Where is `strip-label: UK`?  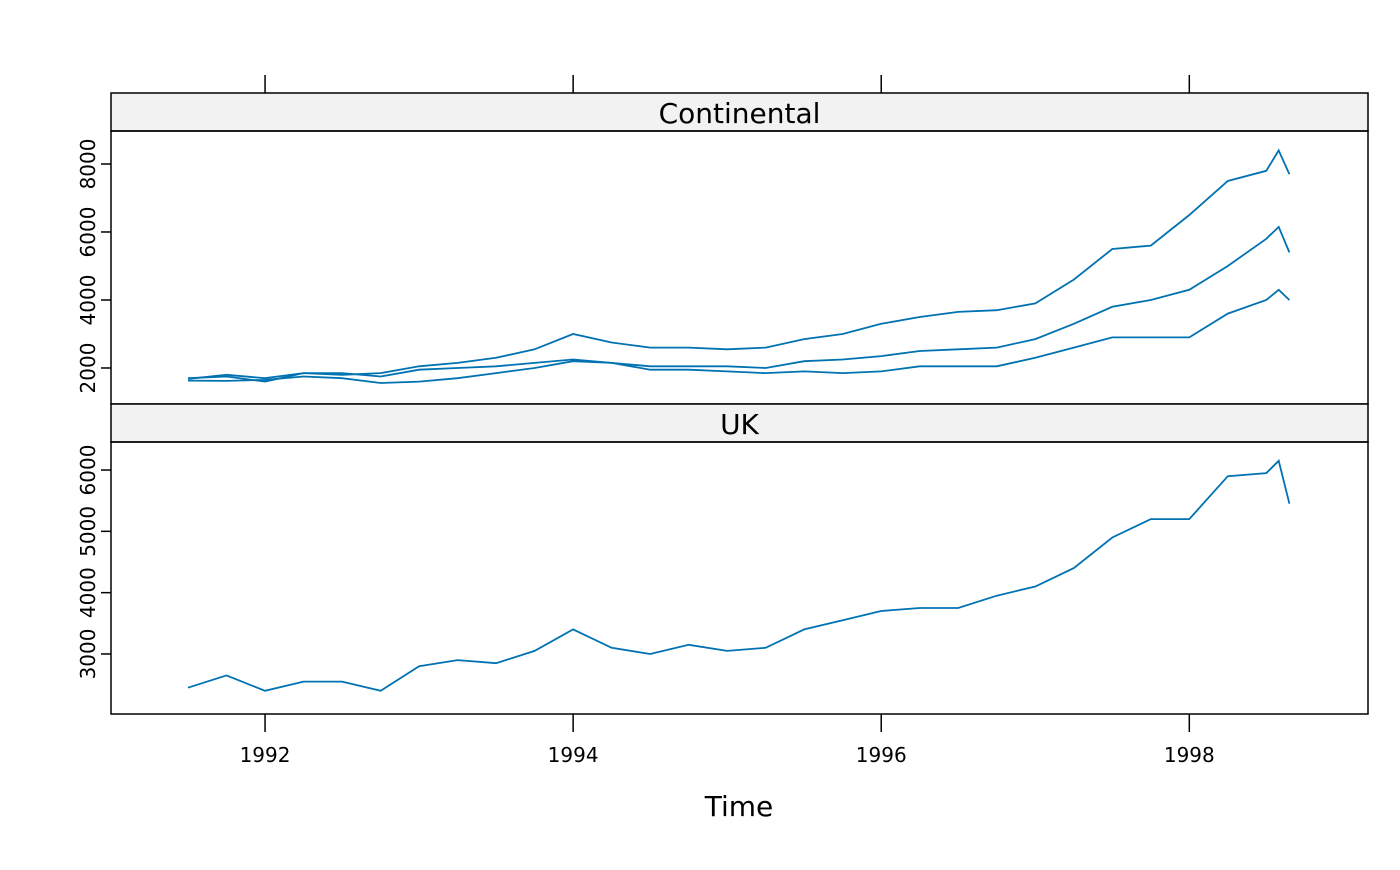 strip-label: UK is located at coordinates (739, 424).